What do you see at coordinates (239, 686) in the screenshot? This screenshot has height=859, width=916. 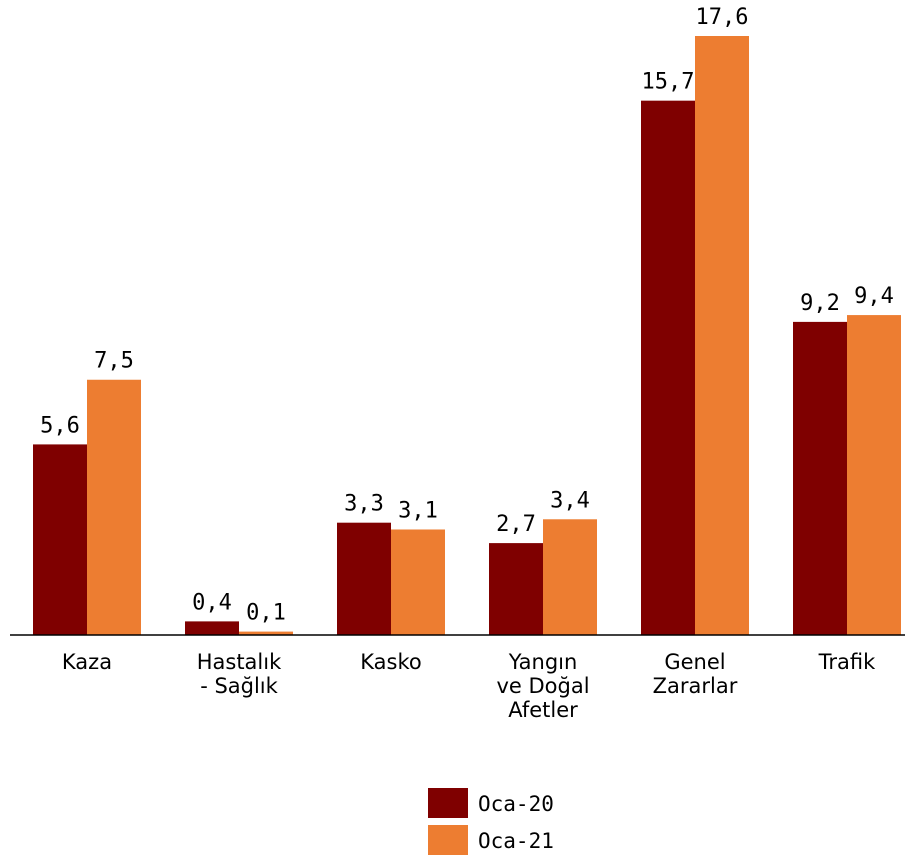 I see `category-label: - Sağlık` at bounding box center [239, 686].